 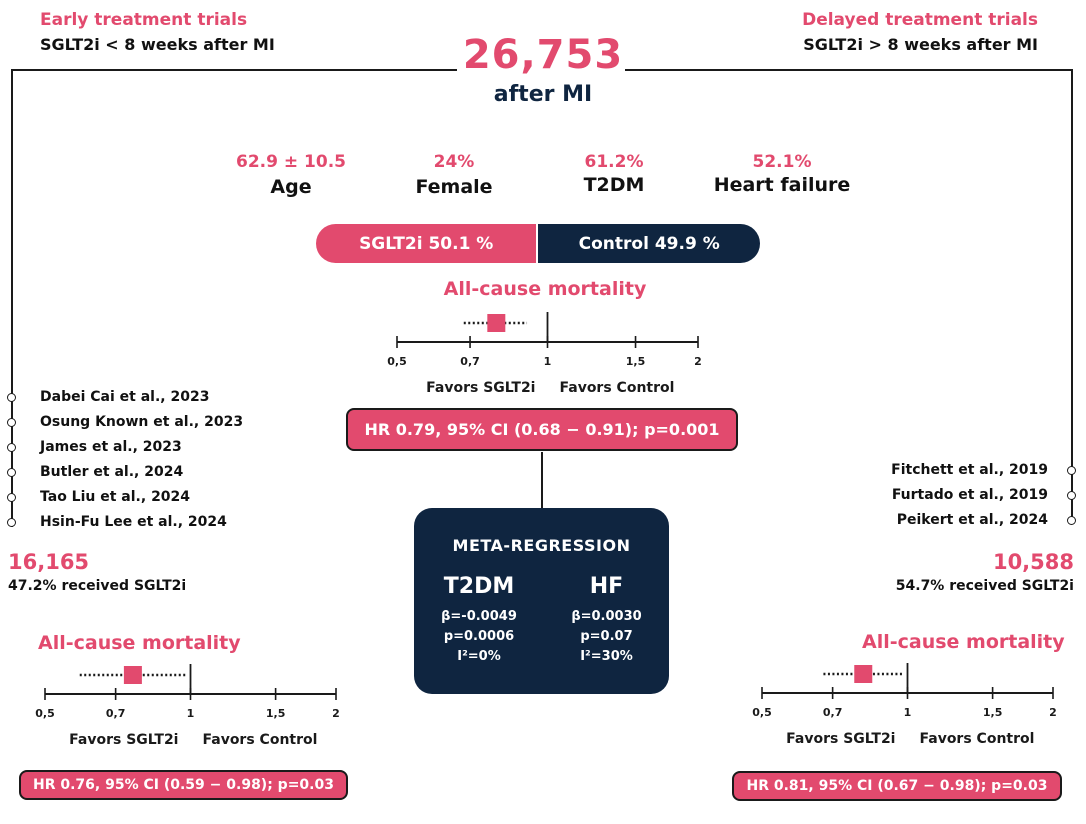 What do you see at coordinates (142, 422) in the screenshot?
I see `early-study: Osung Known et al., 2023` at bounding box center [142, 422].